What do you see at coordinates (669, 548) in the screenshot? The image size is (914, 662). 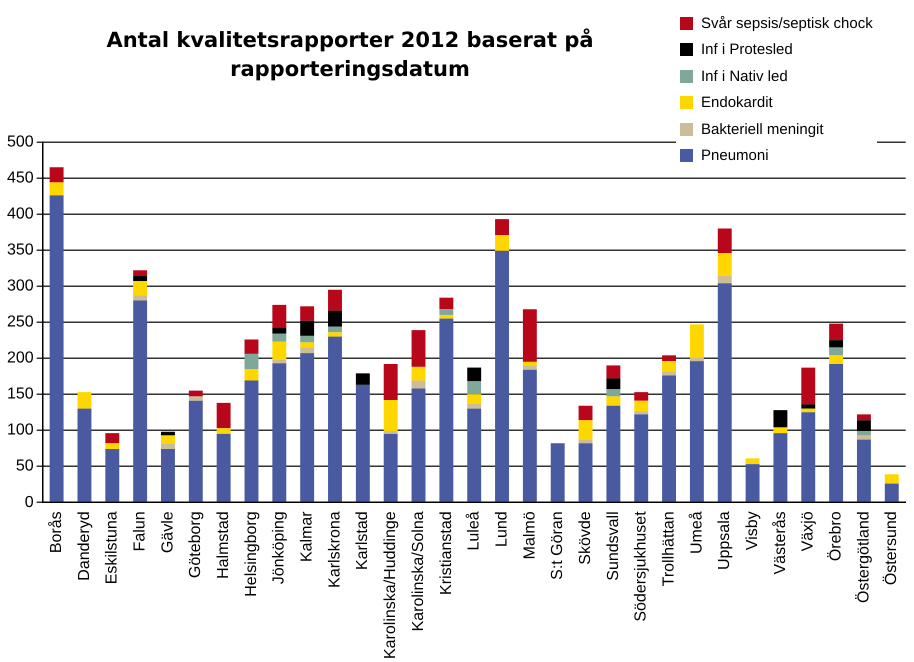 I see `x-tick-label: Trollhättan` at bounding box center [669, 548].